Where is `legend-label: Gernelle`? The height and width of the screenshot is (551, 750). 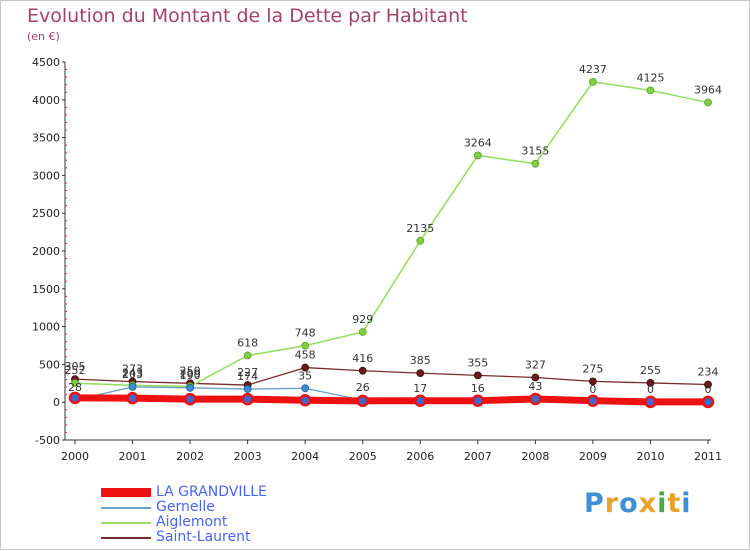 legend-label: Gernelle is located at coordinates (185, 507).